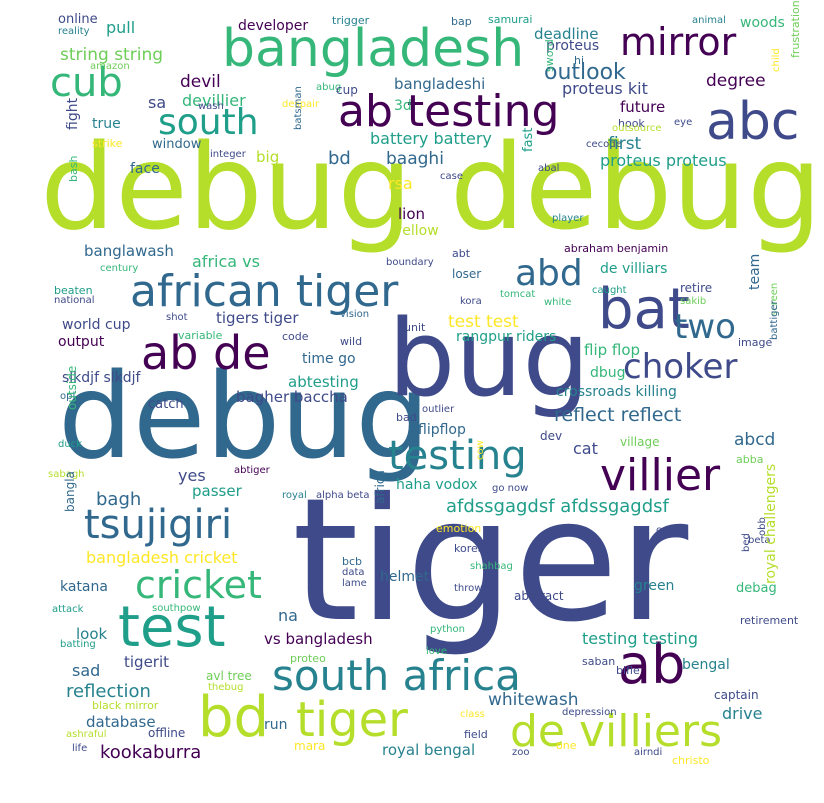  Describe the element at coordinates (431, 138) in the screenshot. I see `word-battery-battery: battery battery` at that location.